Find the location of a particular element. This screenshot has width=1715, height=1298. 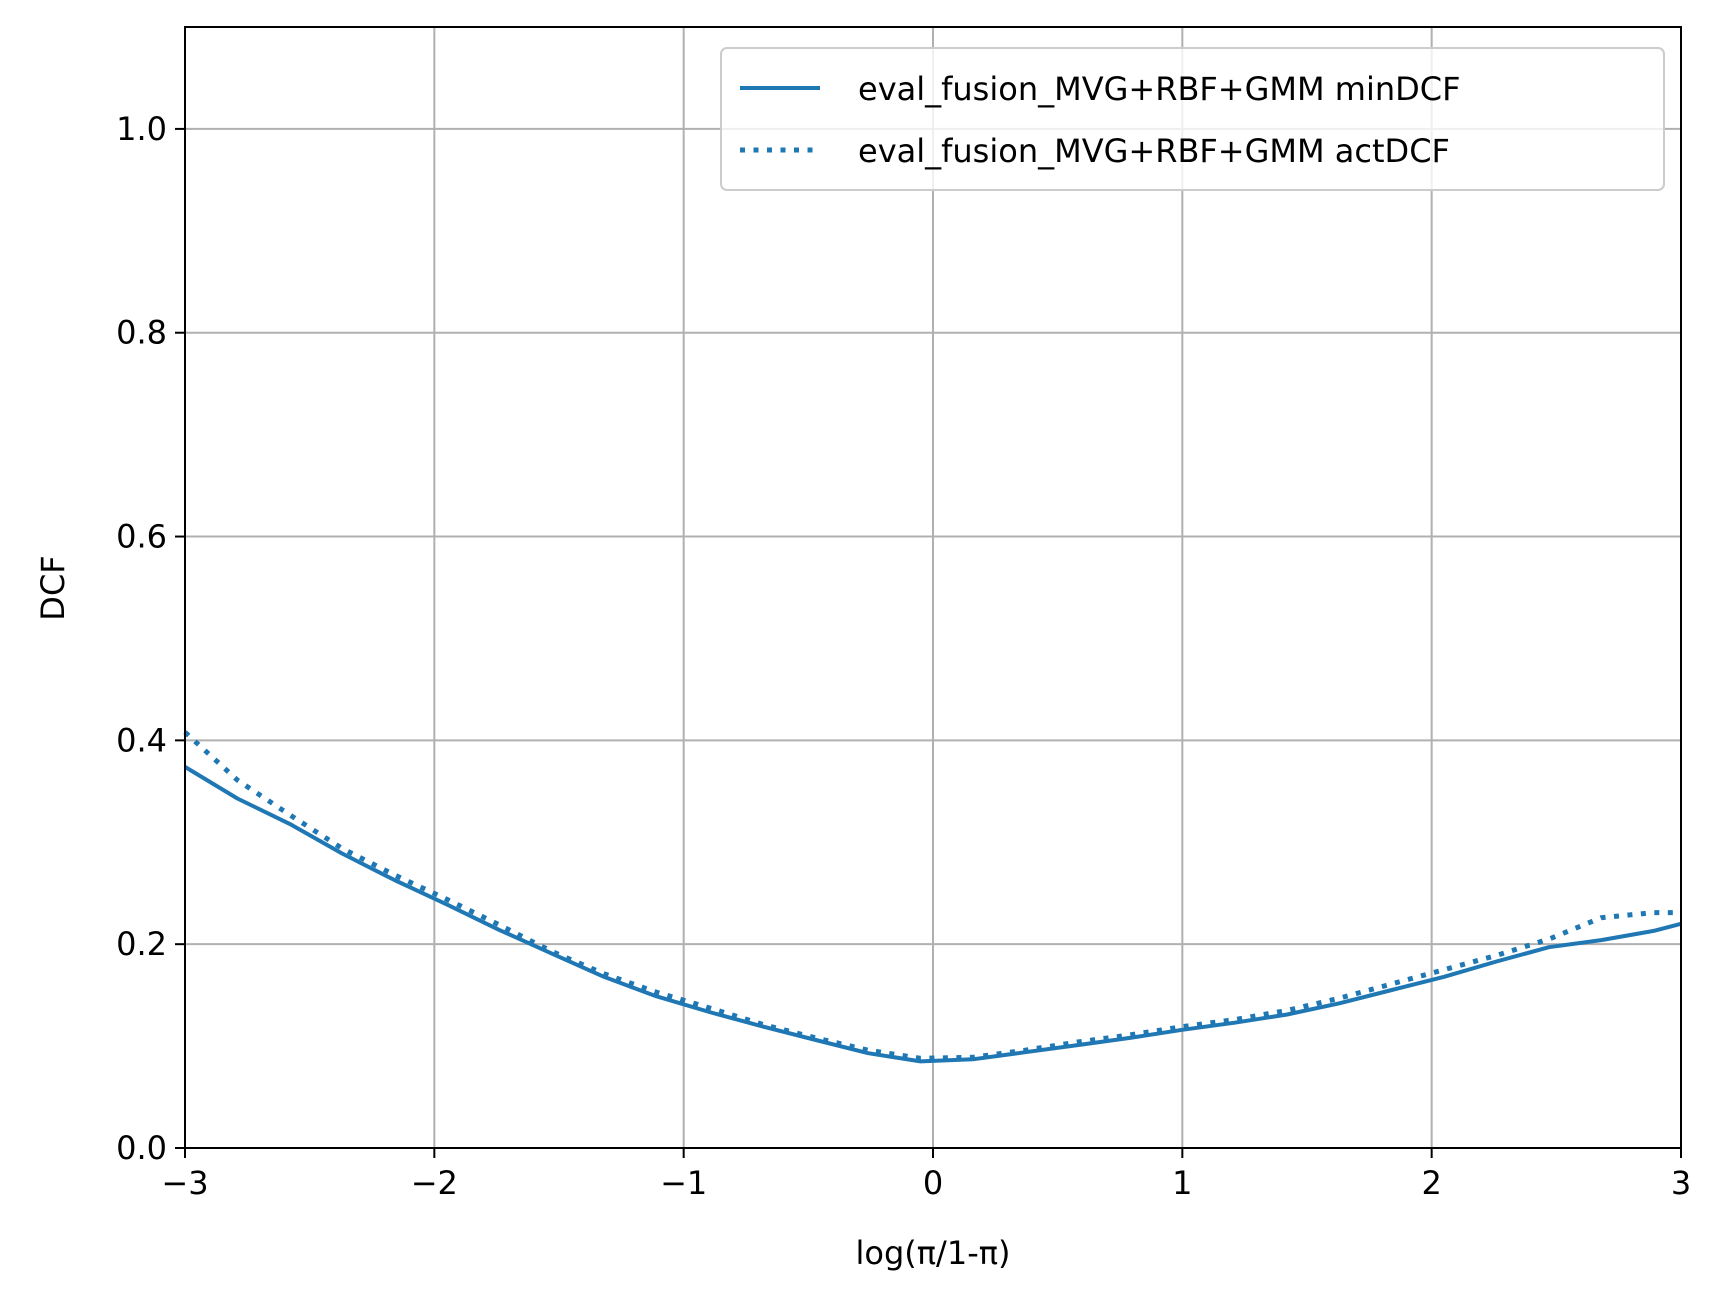

x-tick-label: 0 is located at coordinates (933, 1183).